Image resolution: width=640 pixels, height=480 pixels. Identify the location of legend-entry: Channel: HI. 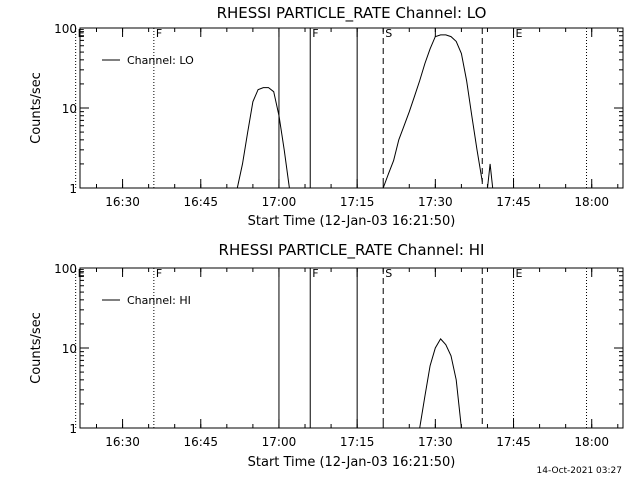
(159, 300).